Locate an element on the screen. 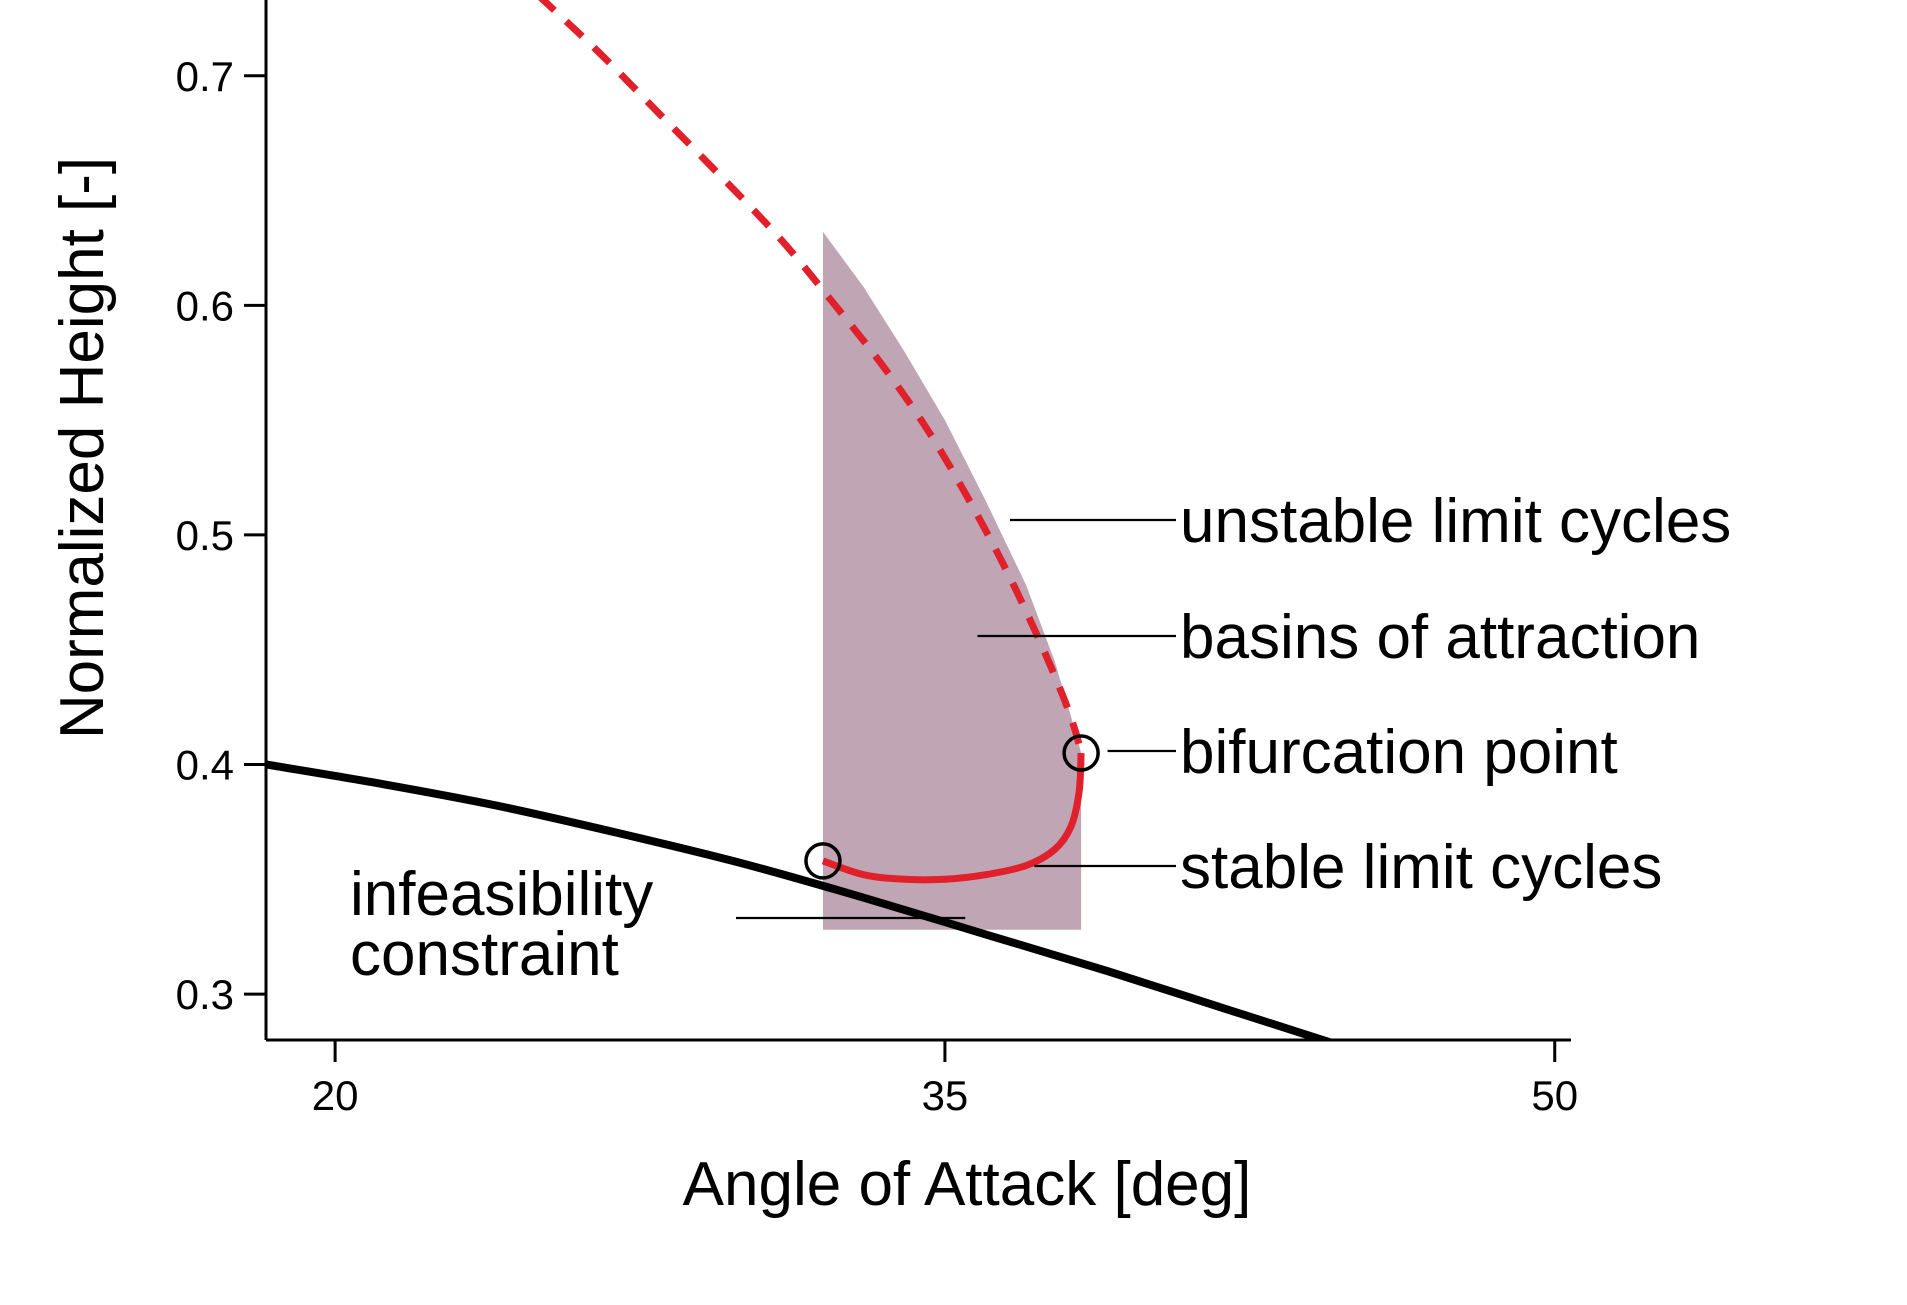  unstable-limit-cycles-label: unstable limit cycles is located at coordinates (1455, 521).